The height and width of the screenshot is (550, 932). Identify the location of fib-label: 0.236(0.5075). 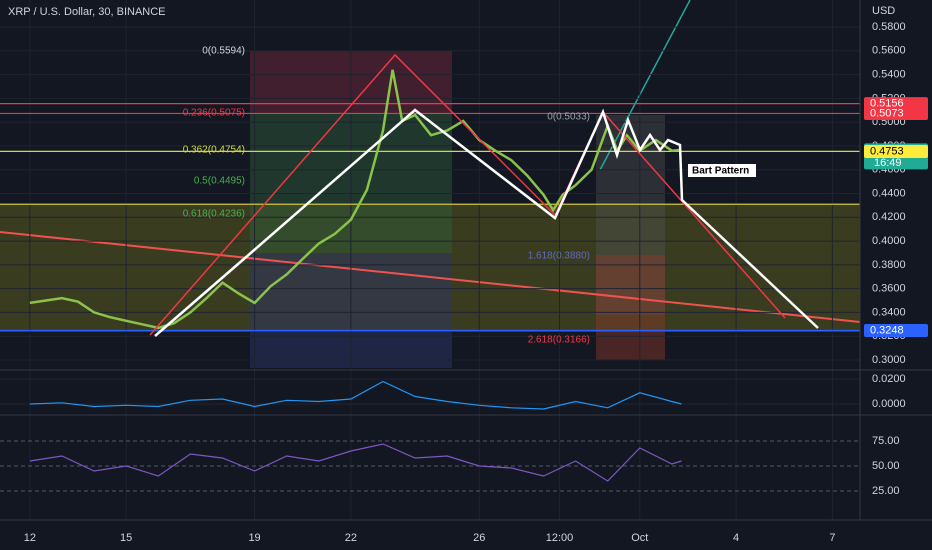
(214, 113).